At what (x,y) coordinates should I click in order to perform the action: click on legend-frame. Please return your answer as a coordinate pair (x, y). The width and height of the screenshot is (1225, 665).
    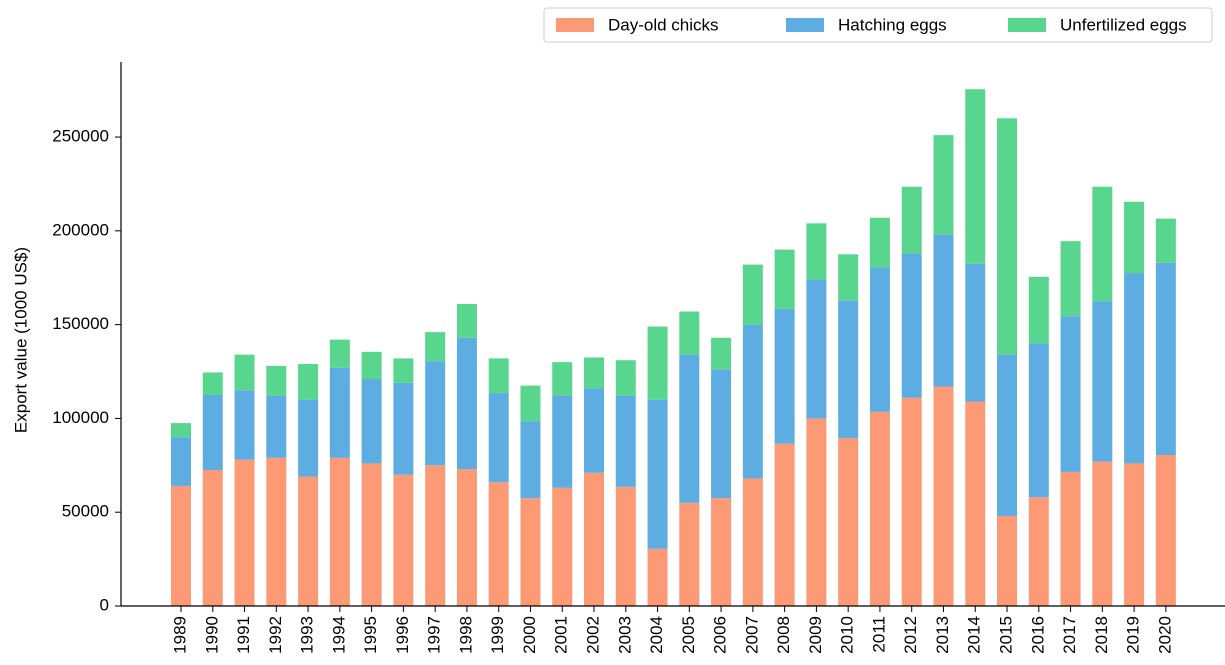
    Looking at the image, I should click on (878, 25).